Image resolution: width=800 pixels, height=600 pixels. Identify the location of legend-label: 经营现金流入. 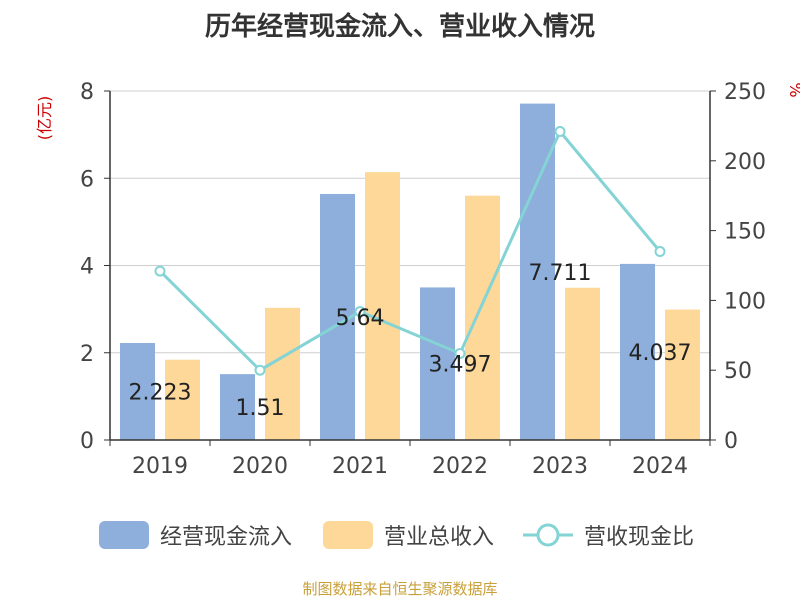
(226, 537).